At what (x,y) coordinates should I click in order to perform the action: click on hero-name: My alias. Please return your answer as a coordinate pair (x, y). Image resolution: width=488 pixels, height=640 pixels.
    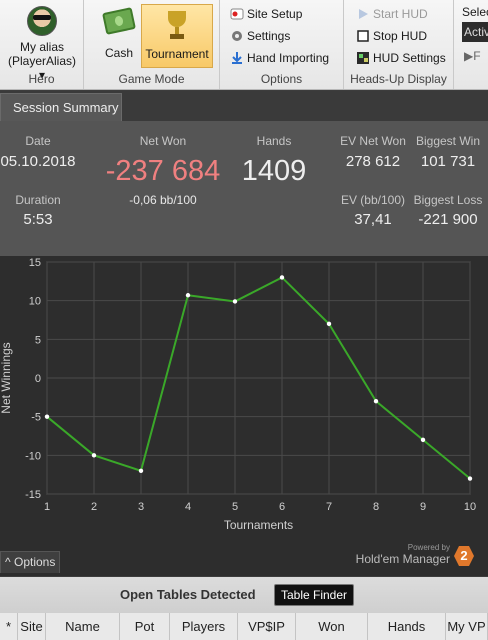
    Looking at the image, I should click on (41, 47).